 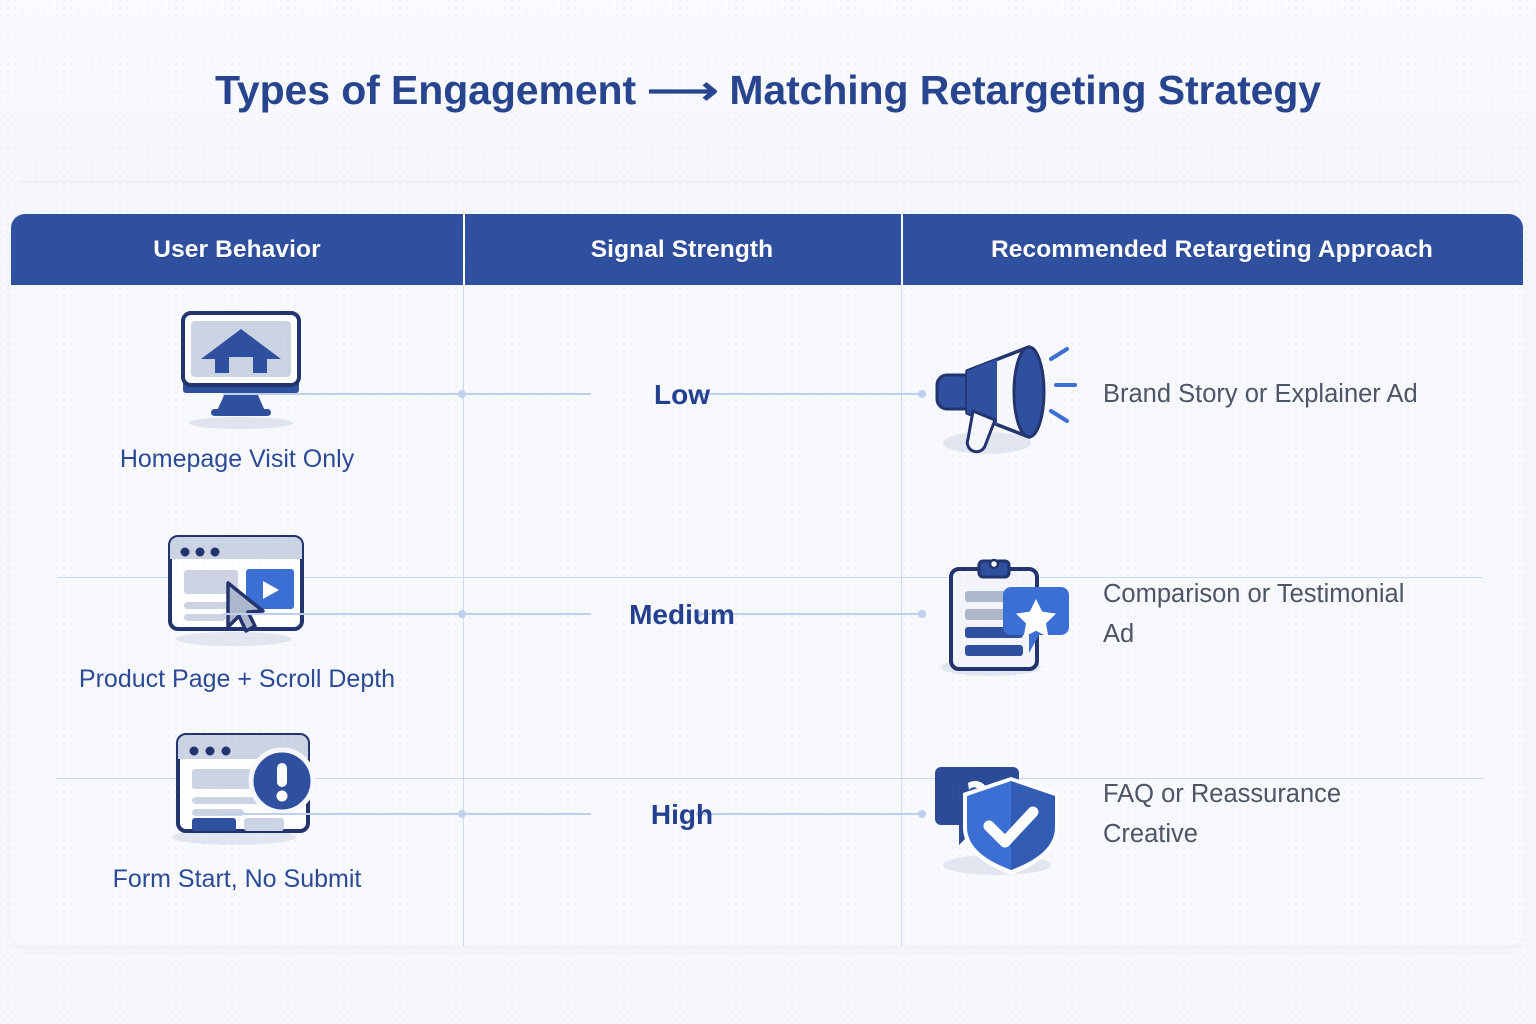 I want to click on form-alert-icon, so click(x=237, y=787).